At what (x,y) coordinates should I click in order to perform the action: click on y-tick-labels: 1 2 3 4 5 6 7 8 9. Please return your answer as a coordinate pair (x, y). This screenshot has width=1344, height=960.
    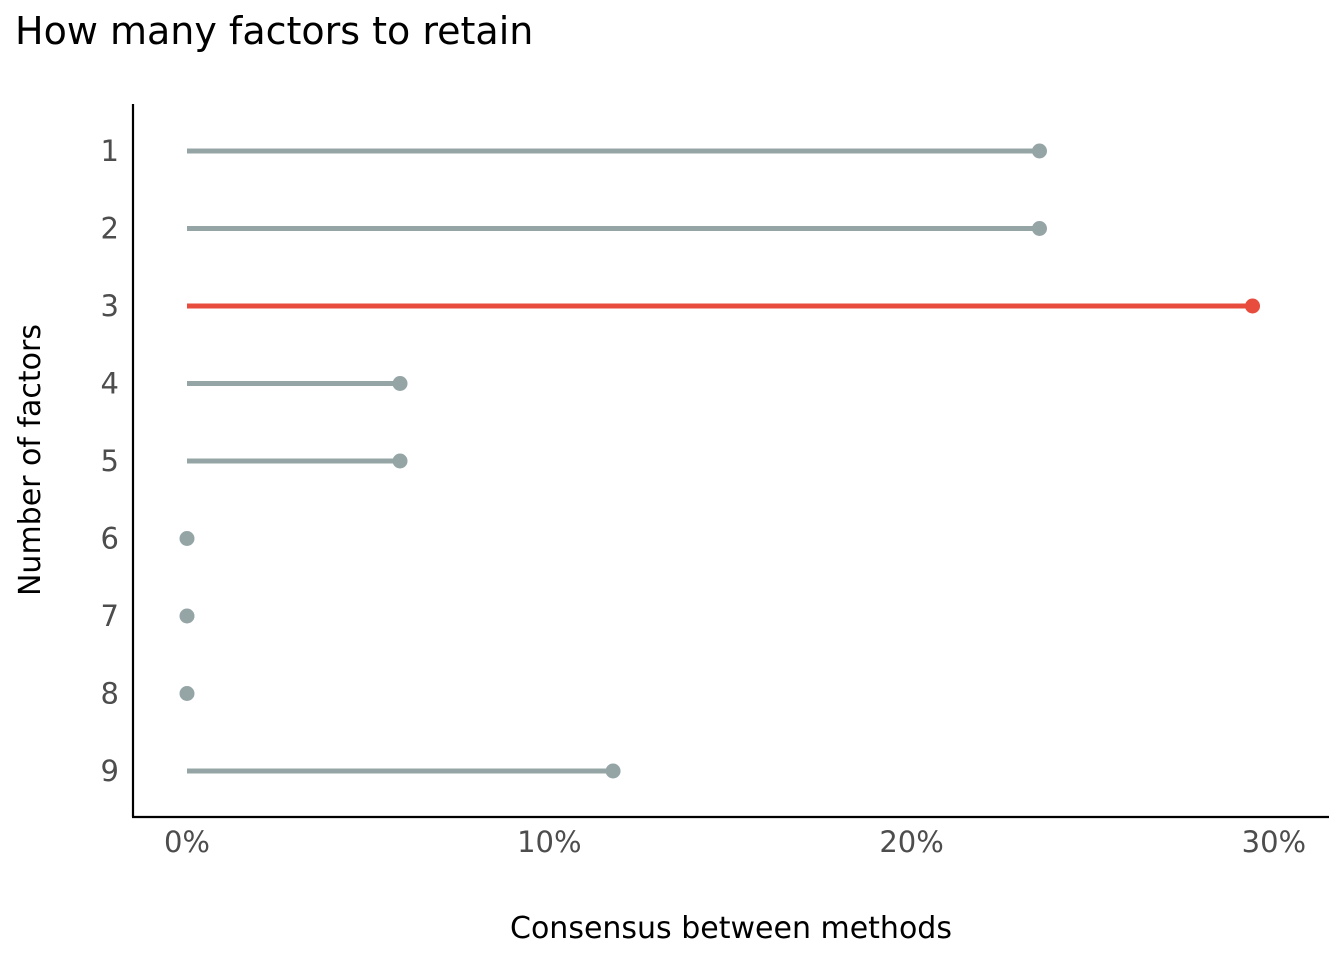
    Looking at the image, I should click on (110, 461).